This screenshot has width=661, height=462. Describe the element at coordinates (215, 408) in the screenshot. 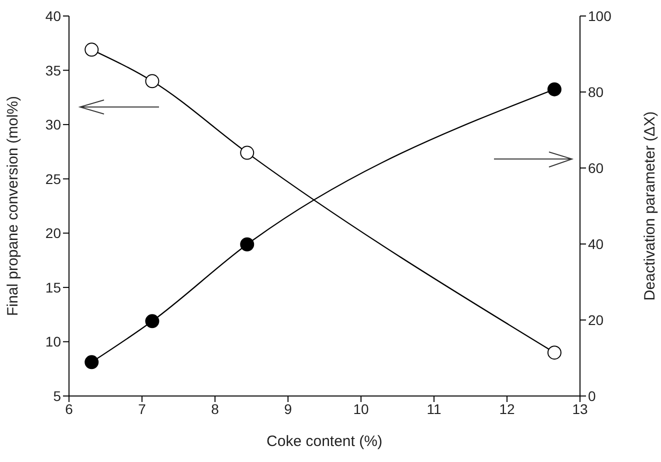

I see `x-tick-label: 8` at that location.